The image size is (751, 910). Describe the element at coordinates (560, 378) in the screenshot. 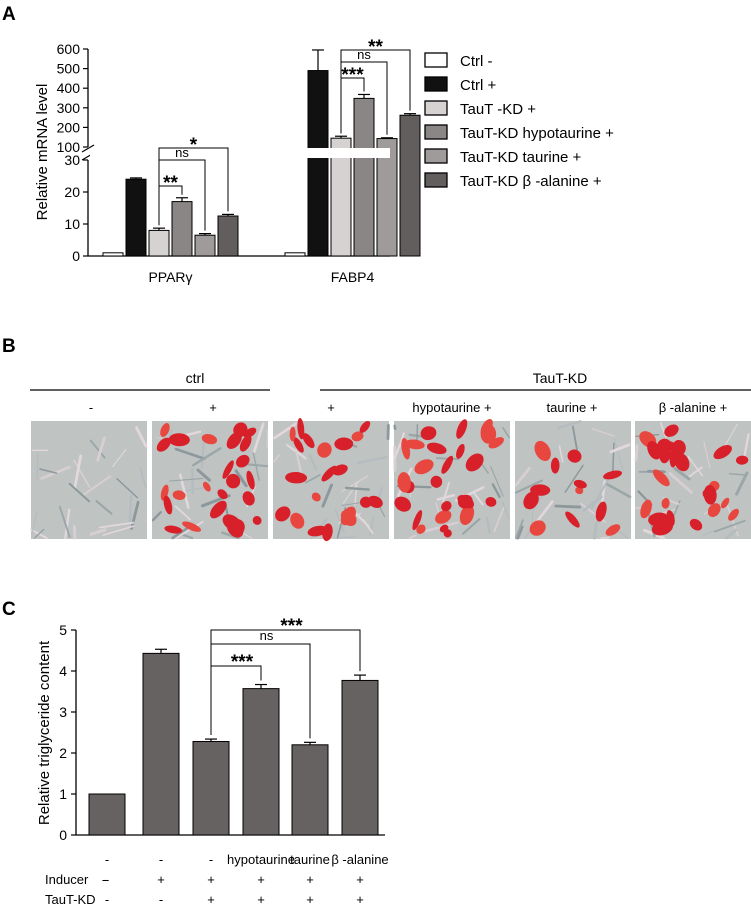

I see `tautkd-group-label: TauT-KD` at that location.